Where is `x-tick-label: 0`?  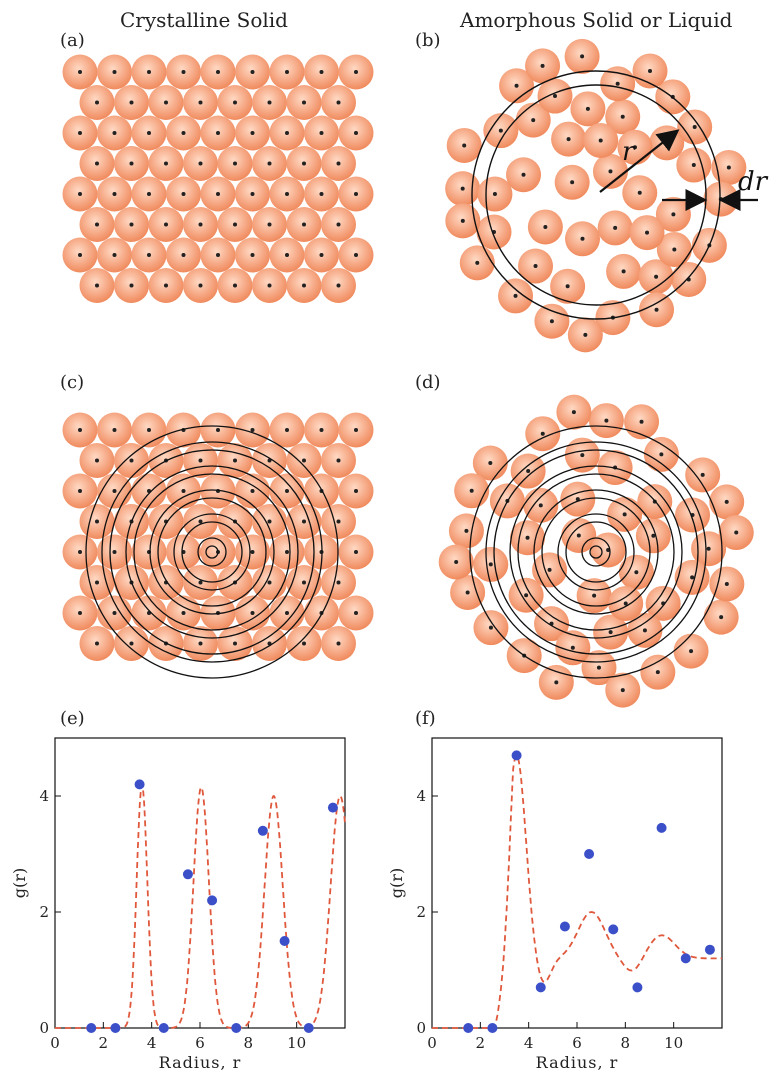 x-tick-label: 0 is located at coordinates (55, 1043).